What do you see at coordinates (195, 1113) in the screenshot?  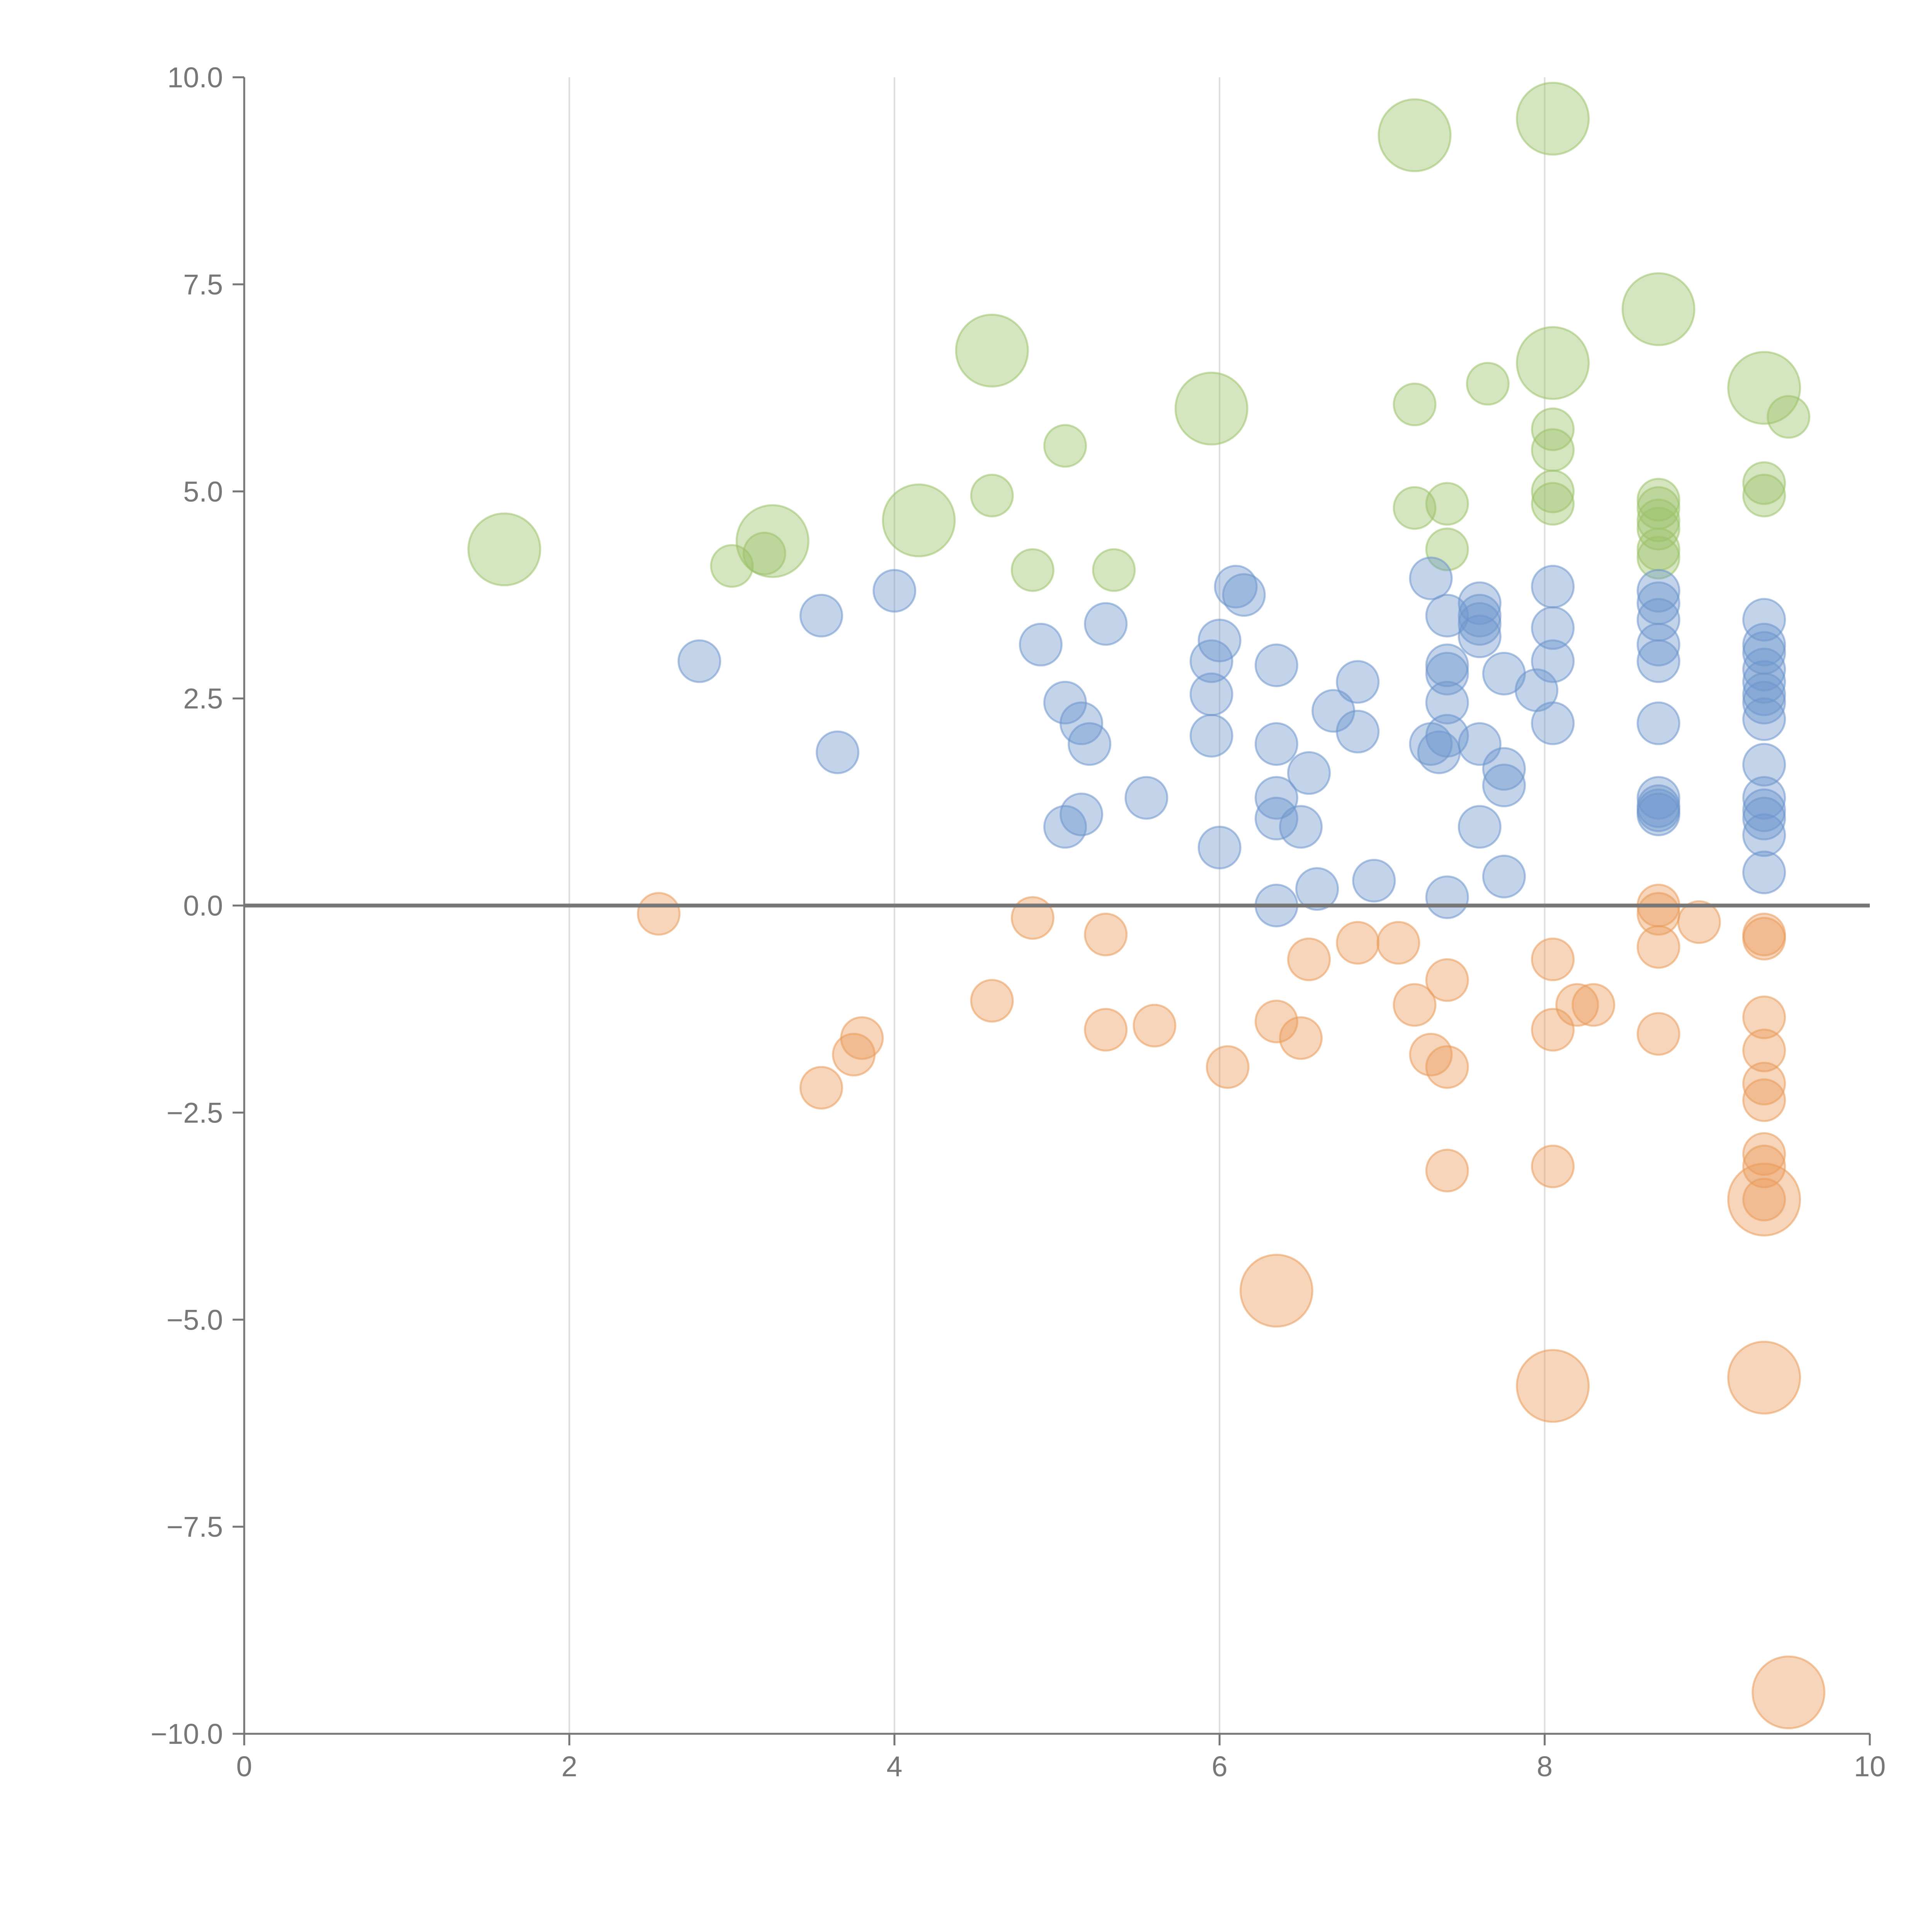 I see `y-tick-label: −2.5` at bounding box center [195, 1113].